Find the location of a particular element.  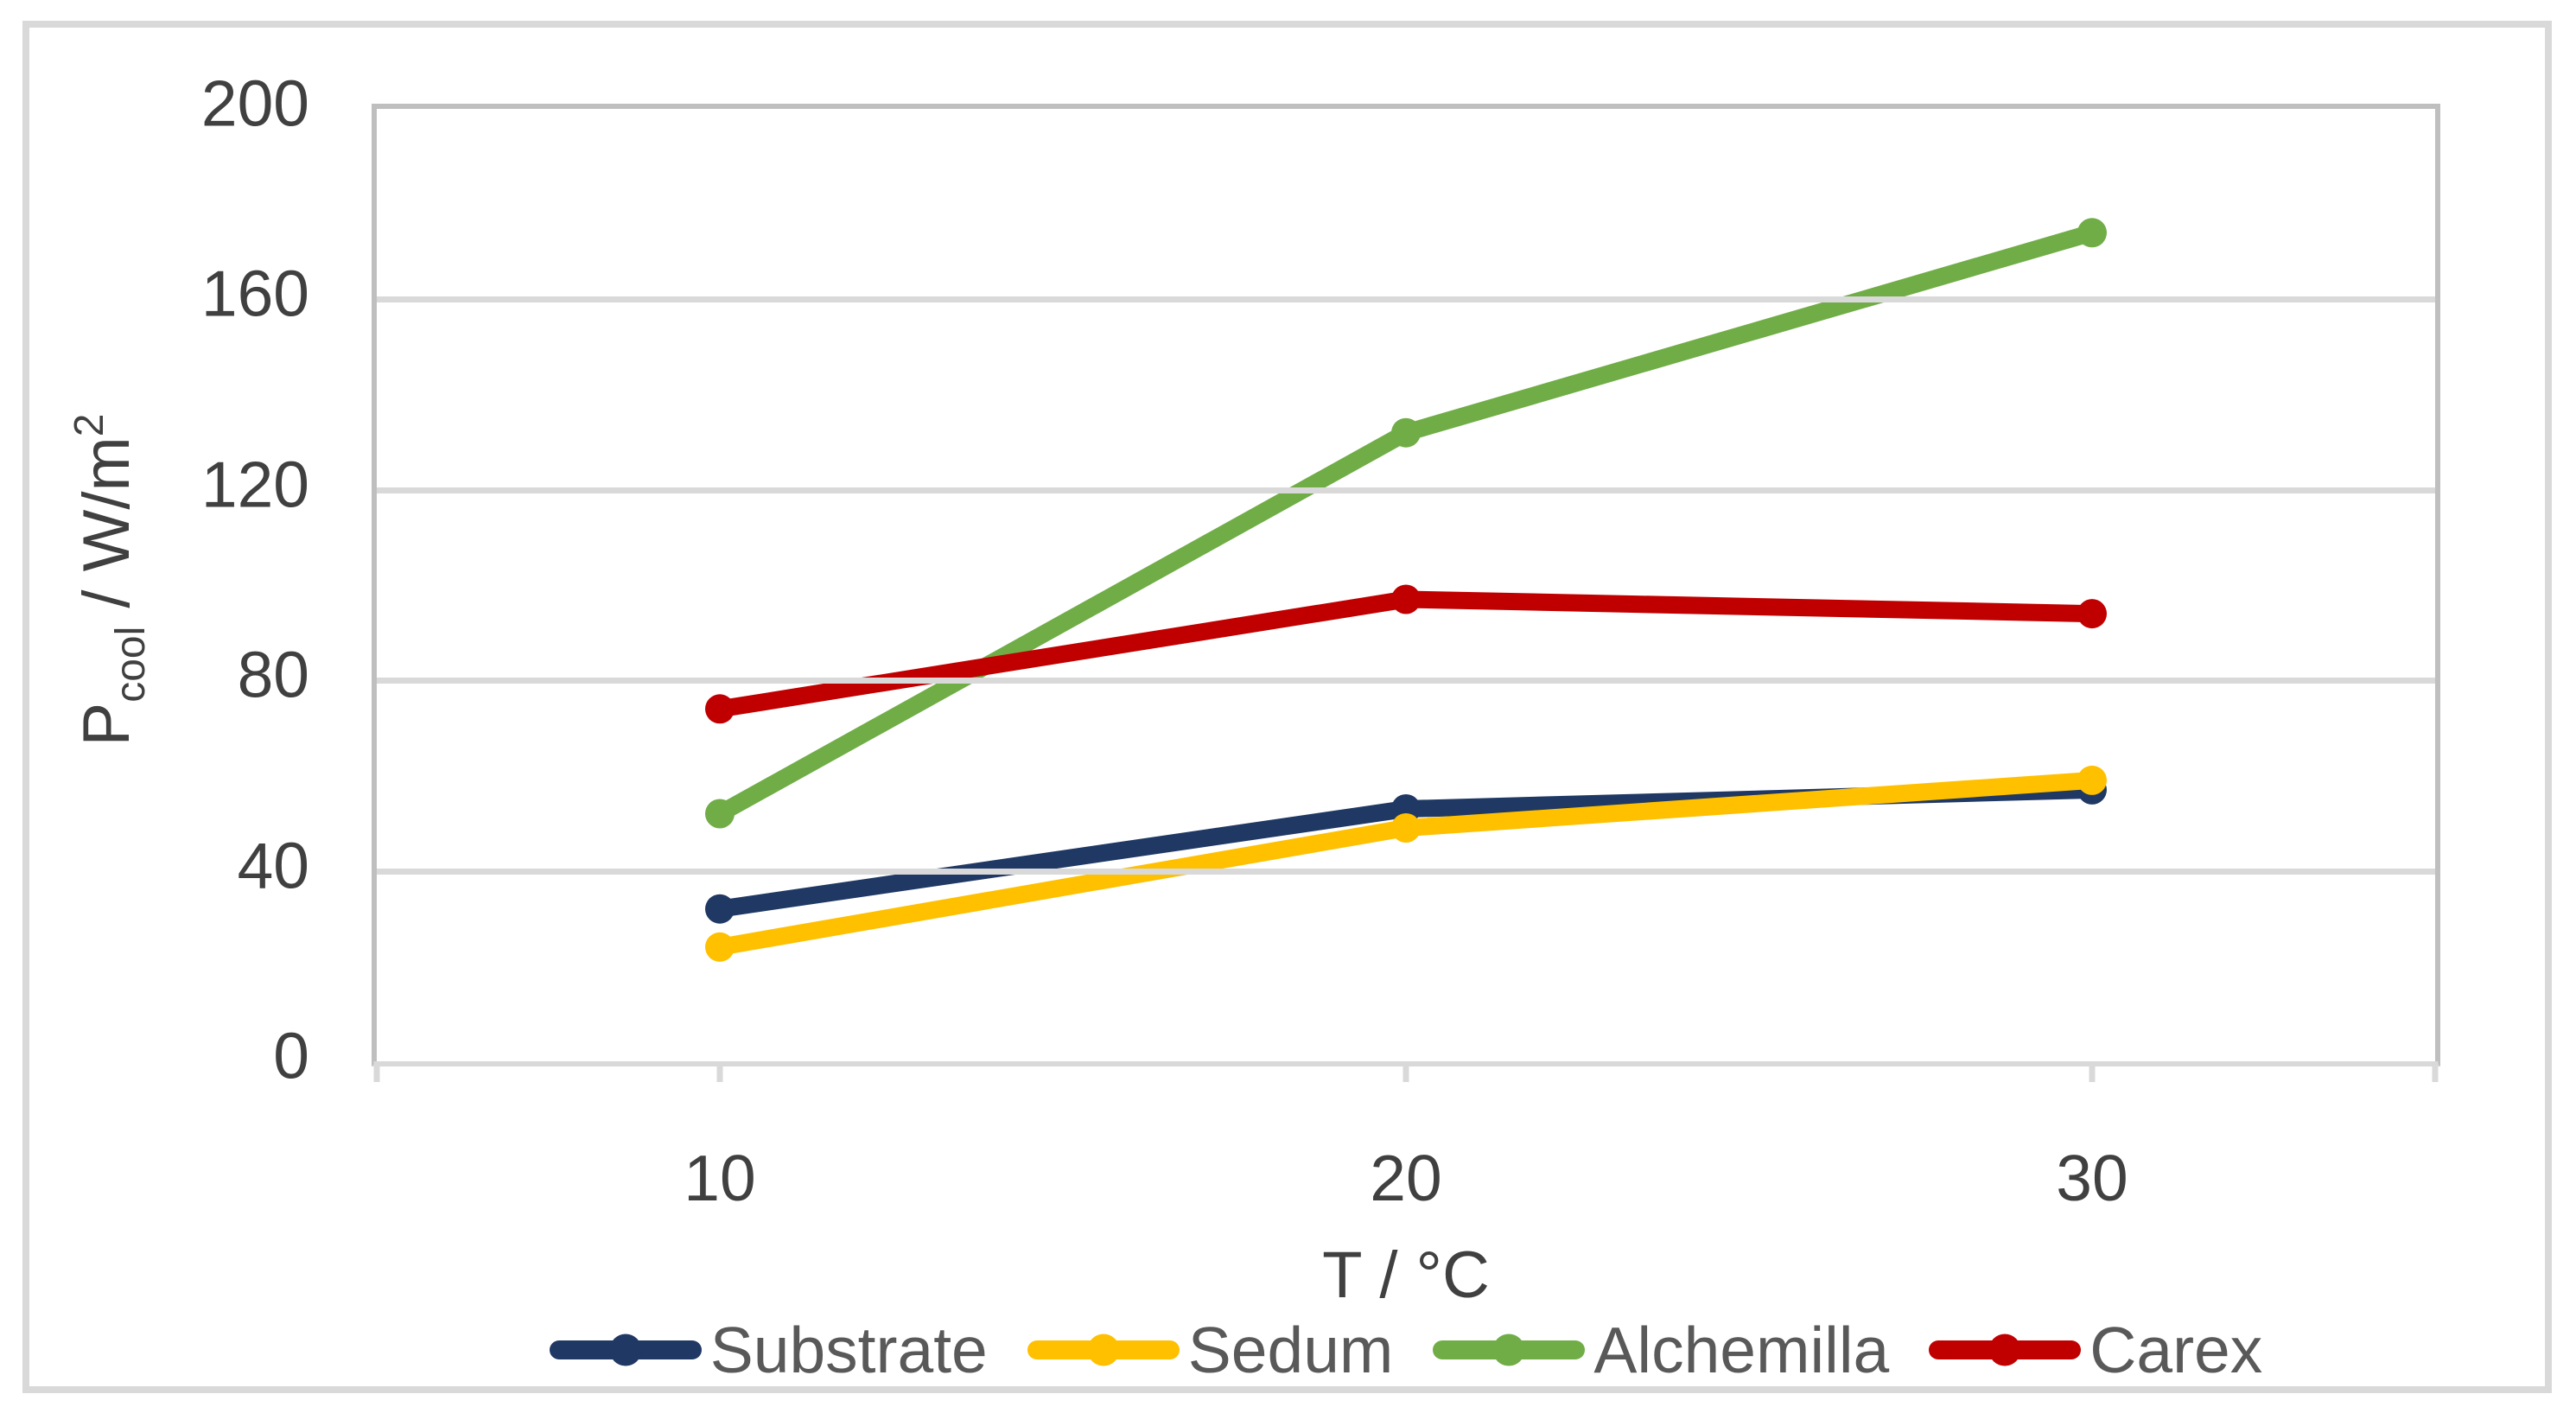

legend: Substrate Sedum Alchemilla Carex is located at coordinates (1406, 1350).